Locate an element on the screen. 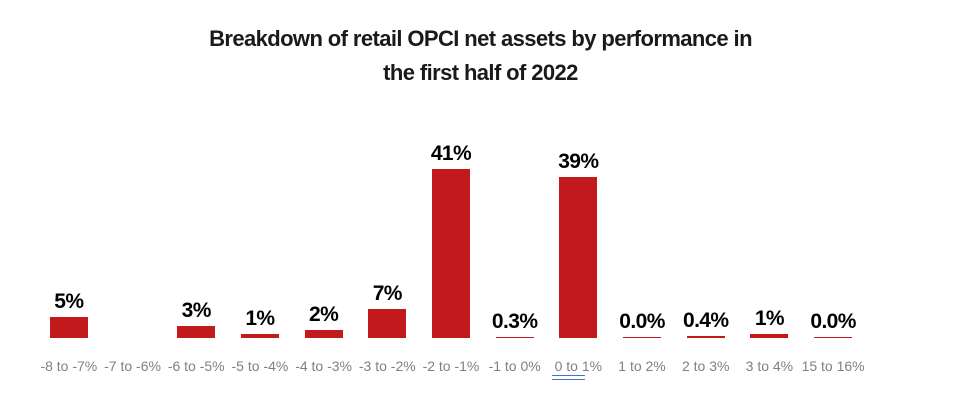 This screenshot has height=403, width=961. bar-value-label: 0.3% is located at coordinates (514, 321).